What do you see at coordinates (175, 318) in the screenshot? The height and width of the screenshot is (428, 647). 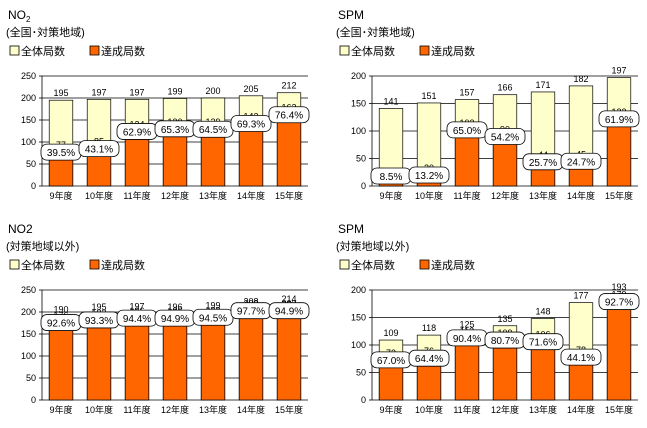 I see `rate-callout: 94.9%` at bounding box center [175, 318].